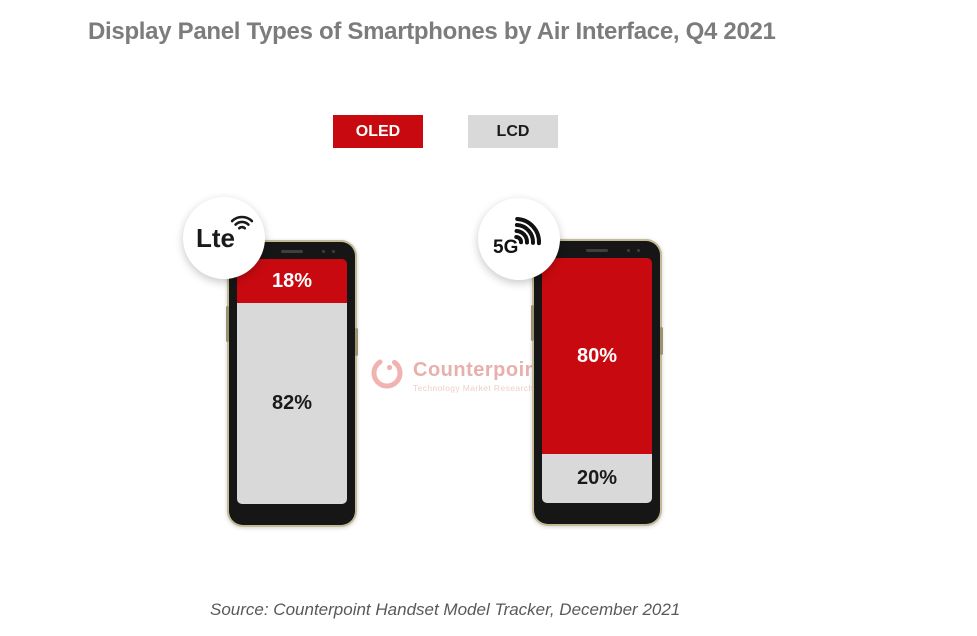  What do you see at coordinates (479, 369) in the screenshot?
I see `watermark-brand: Counterpoint` at bounding box center [479, 369].